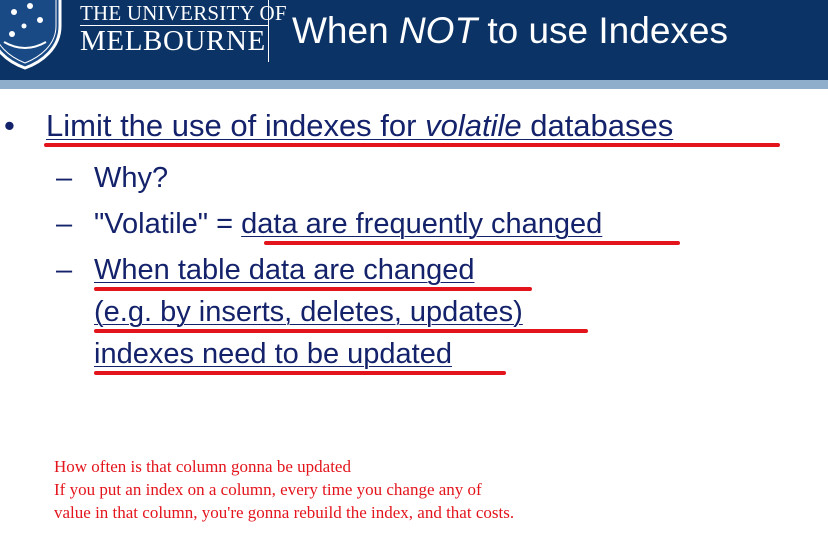  Describe the element at coordinates (64, 224) in the screenshot. I see `dash-marker-2: –` at that location.